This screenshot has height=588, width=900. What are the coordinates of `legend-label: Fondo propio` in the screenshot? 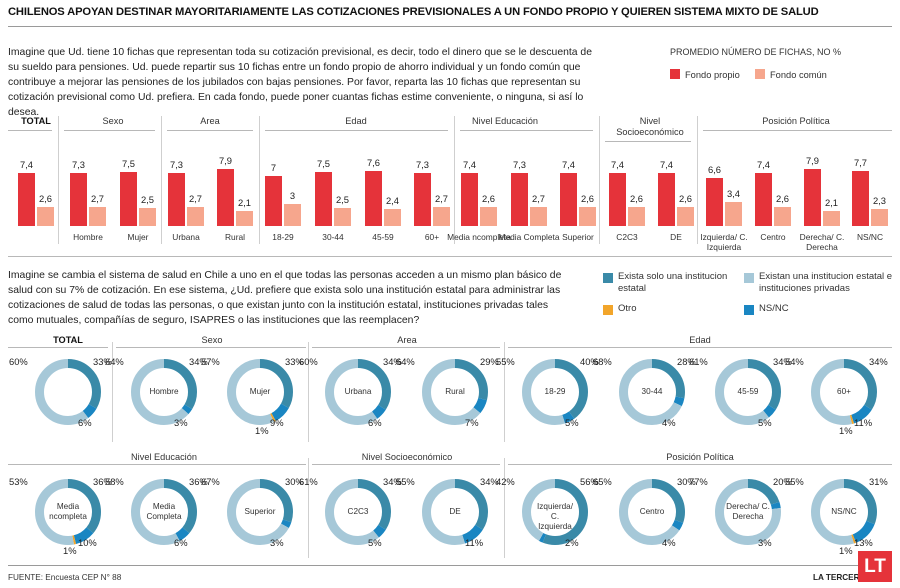 It's located at (712, 75).